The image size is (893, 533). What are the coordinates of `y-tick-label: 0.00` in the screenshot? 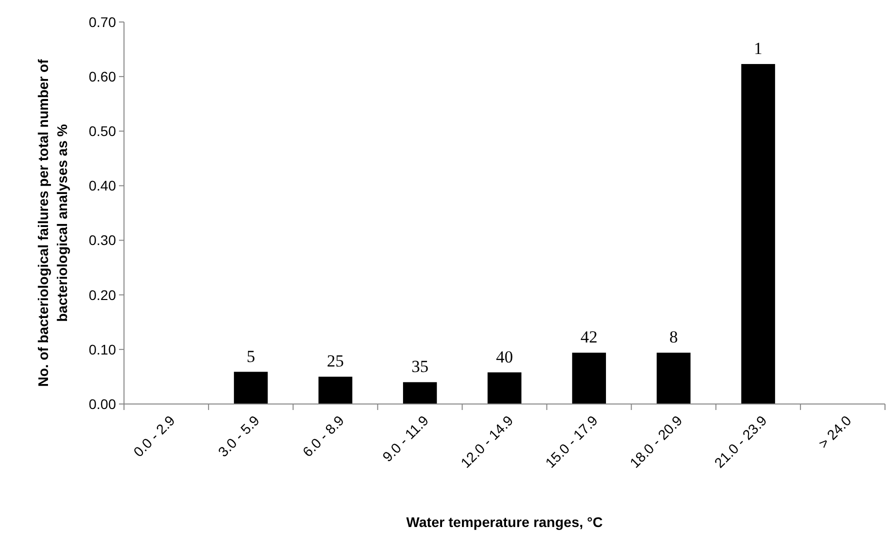 It's located at (102, 404).